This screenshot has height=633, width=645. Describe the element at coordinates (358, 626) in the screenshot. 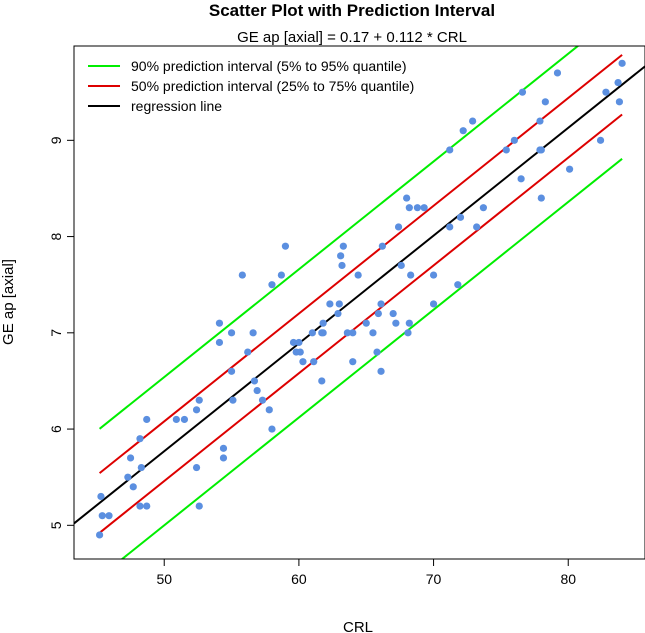

I see `x-axis-label: CRL` at that location.